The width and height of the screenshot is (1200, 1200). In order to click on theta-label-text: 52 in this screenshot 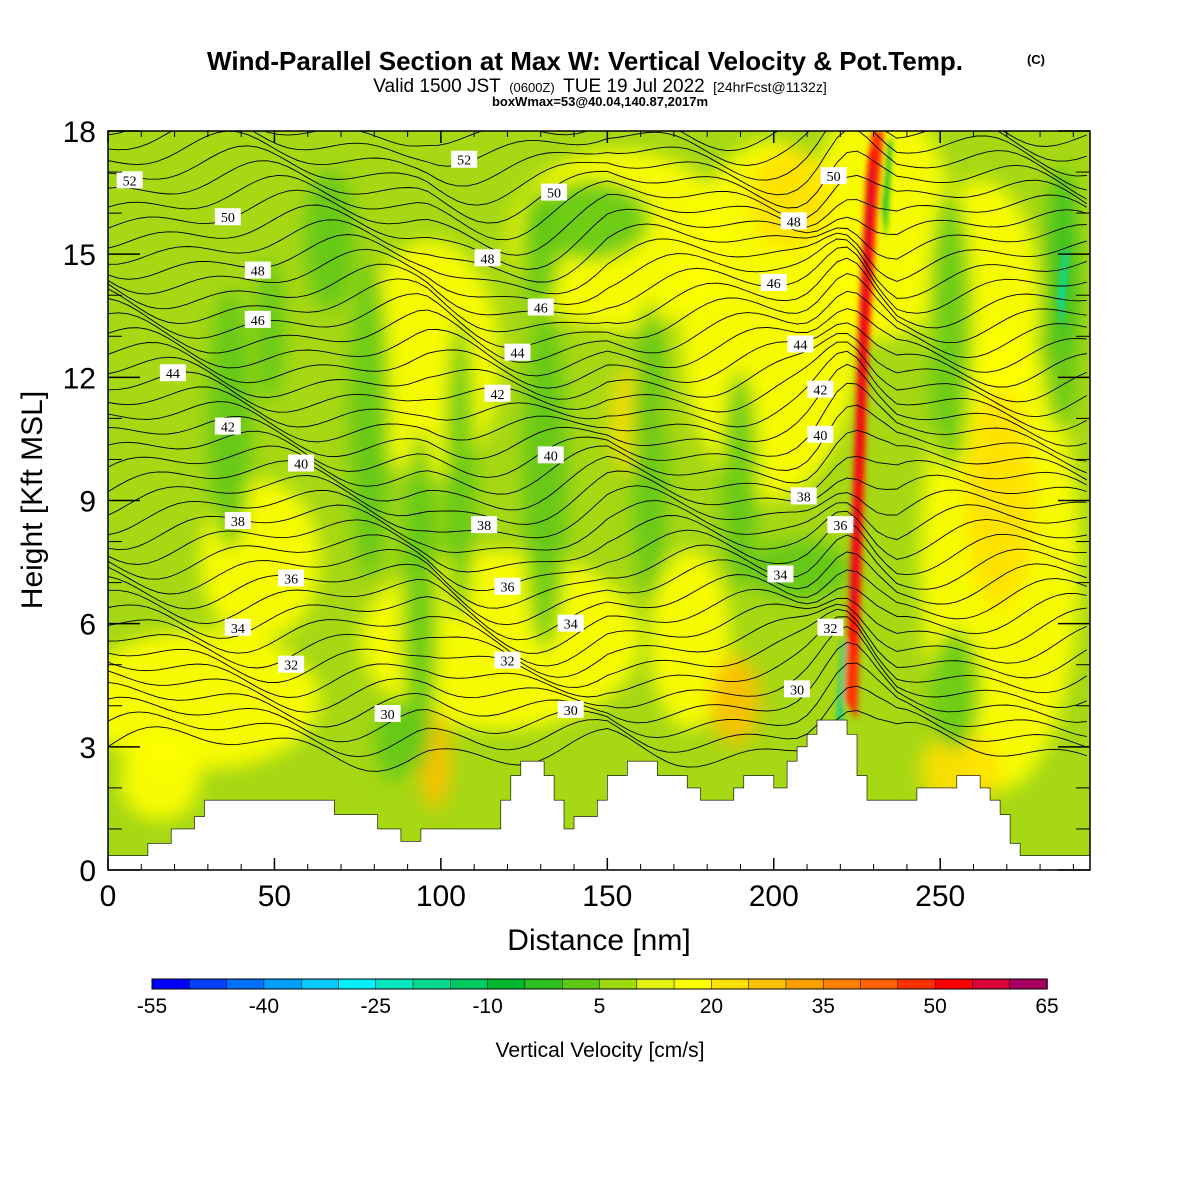, I will do `click(464, 161)`.